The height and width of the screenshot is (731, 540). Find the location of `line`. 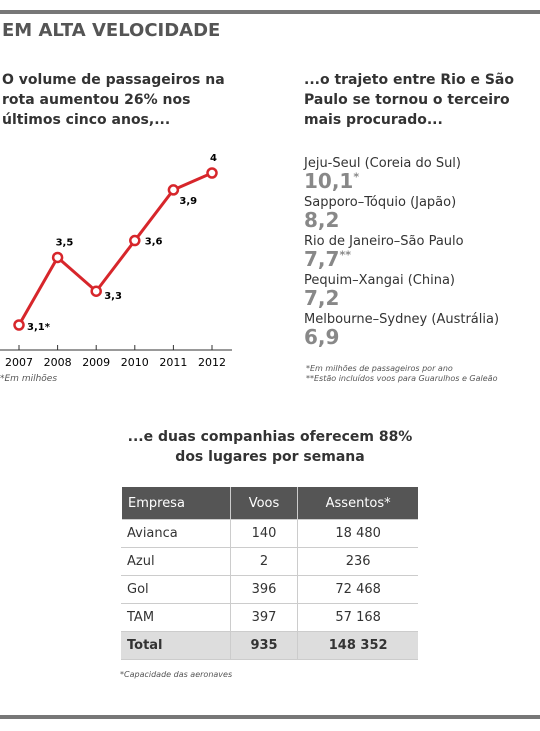

line is located at coordinates (115, 248).